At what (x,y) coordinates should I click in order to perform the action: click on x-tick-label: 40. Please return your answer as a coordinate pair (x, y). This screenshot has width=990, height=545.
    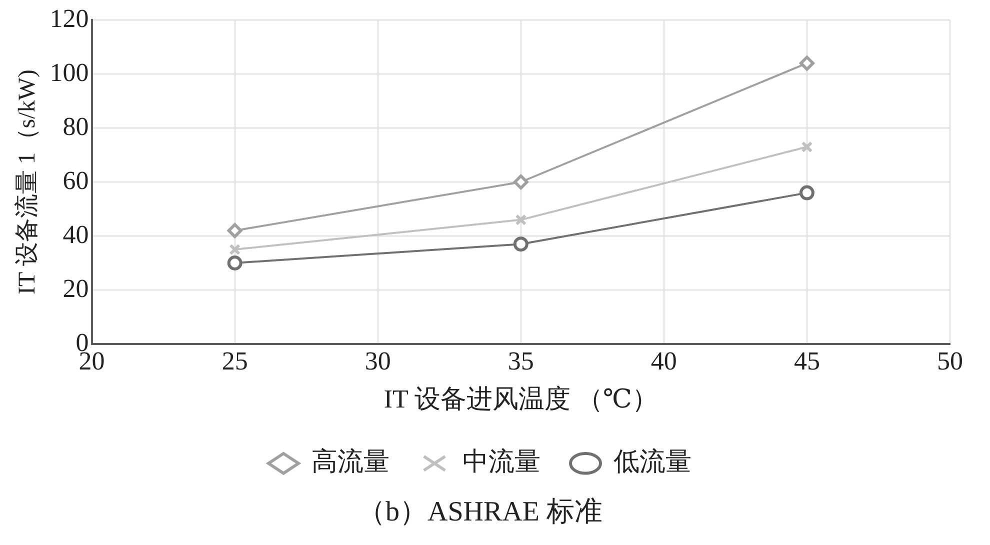
    Looking at the image, I should click on (663, 361).